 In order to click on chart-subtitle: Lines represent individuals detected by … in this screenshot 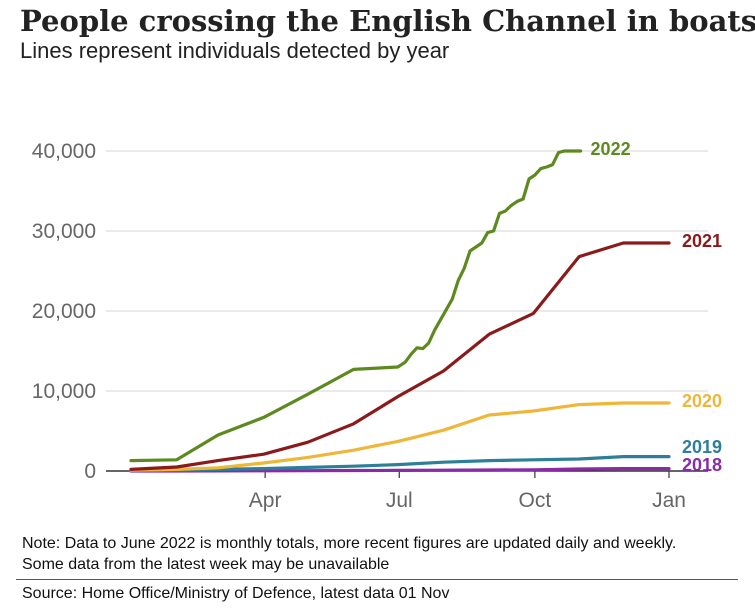, I will do `click(235, 50)`.